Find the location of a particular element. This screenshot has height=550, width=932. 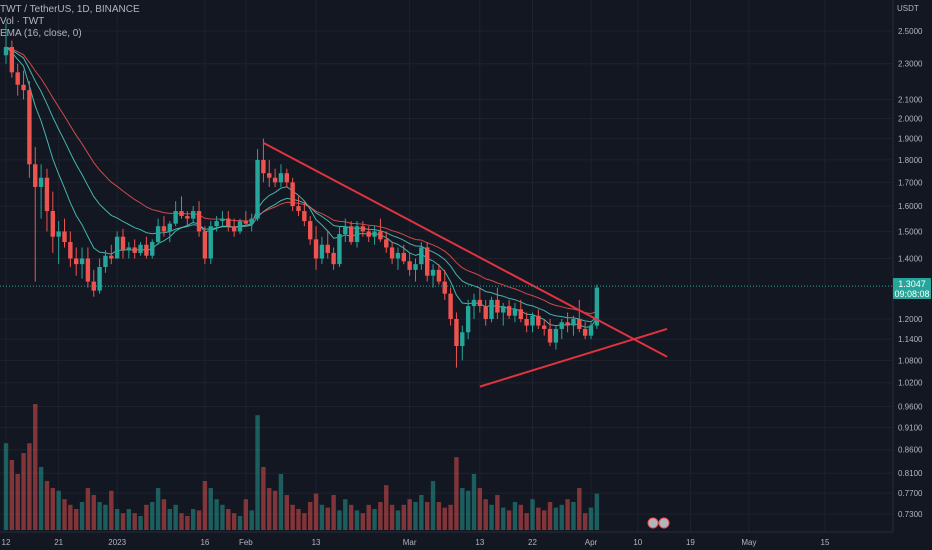

indicator-icons is located at coordinates (658, 523).